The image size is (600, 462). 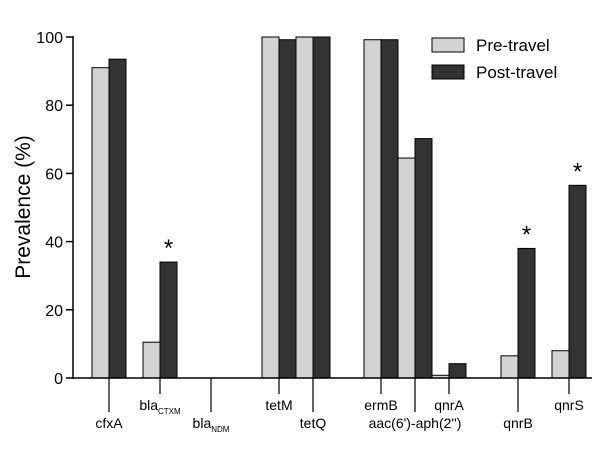 I want to click on bar-pre-travel-qnrb, so click(x=509, y=367).